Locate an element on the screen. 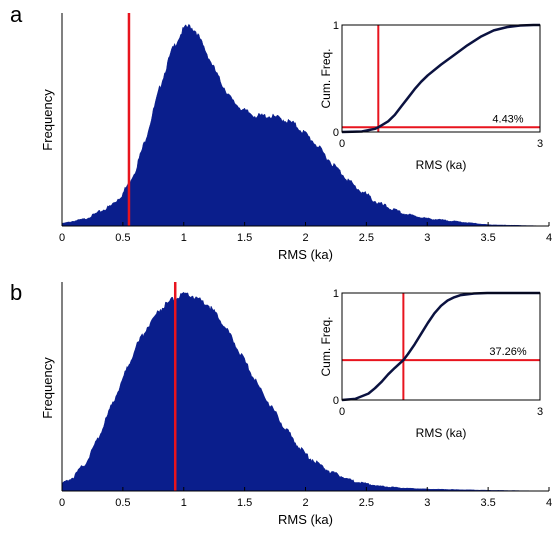 Image resolution: width=553 pixels, height=535 pixels. inset-ytick-bottom-b: 0 is located at coordinates (336, 401).